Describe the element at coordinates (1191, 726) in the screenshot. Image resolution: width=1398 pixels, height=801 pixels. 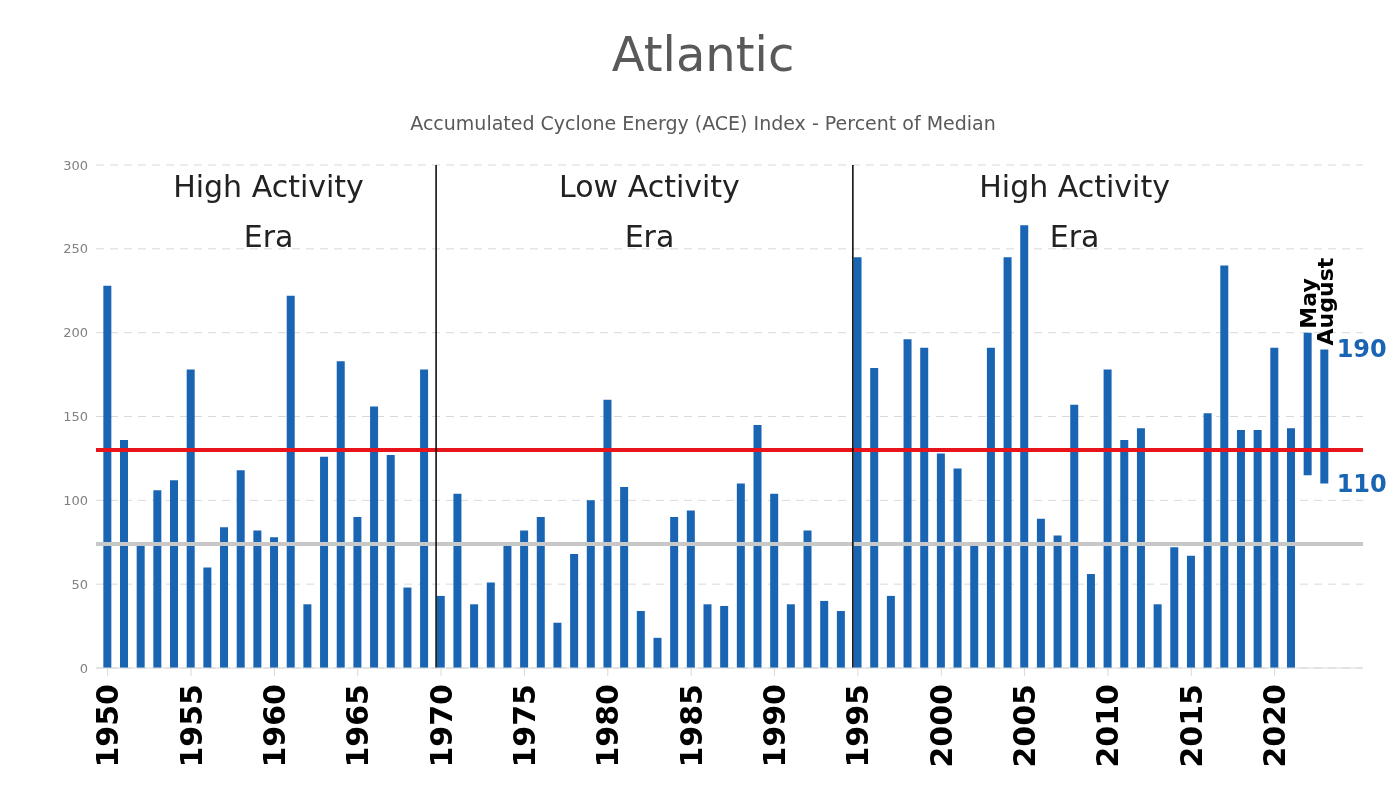
I see `x-tick-label: 2015` at that location.